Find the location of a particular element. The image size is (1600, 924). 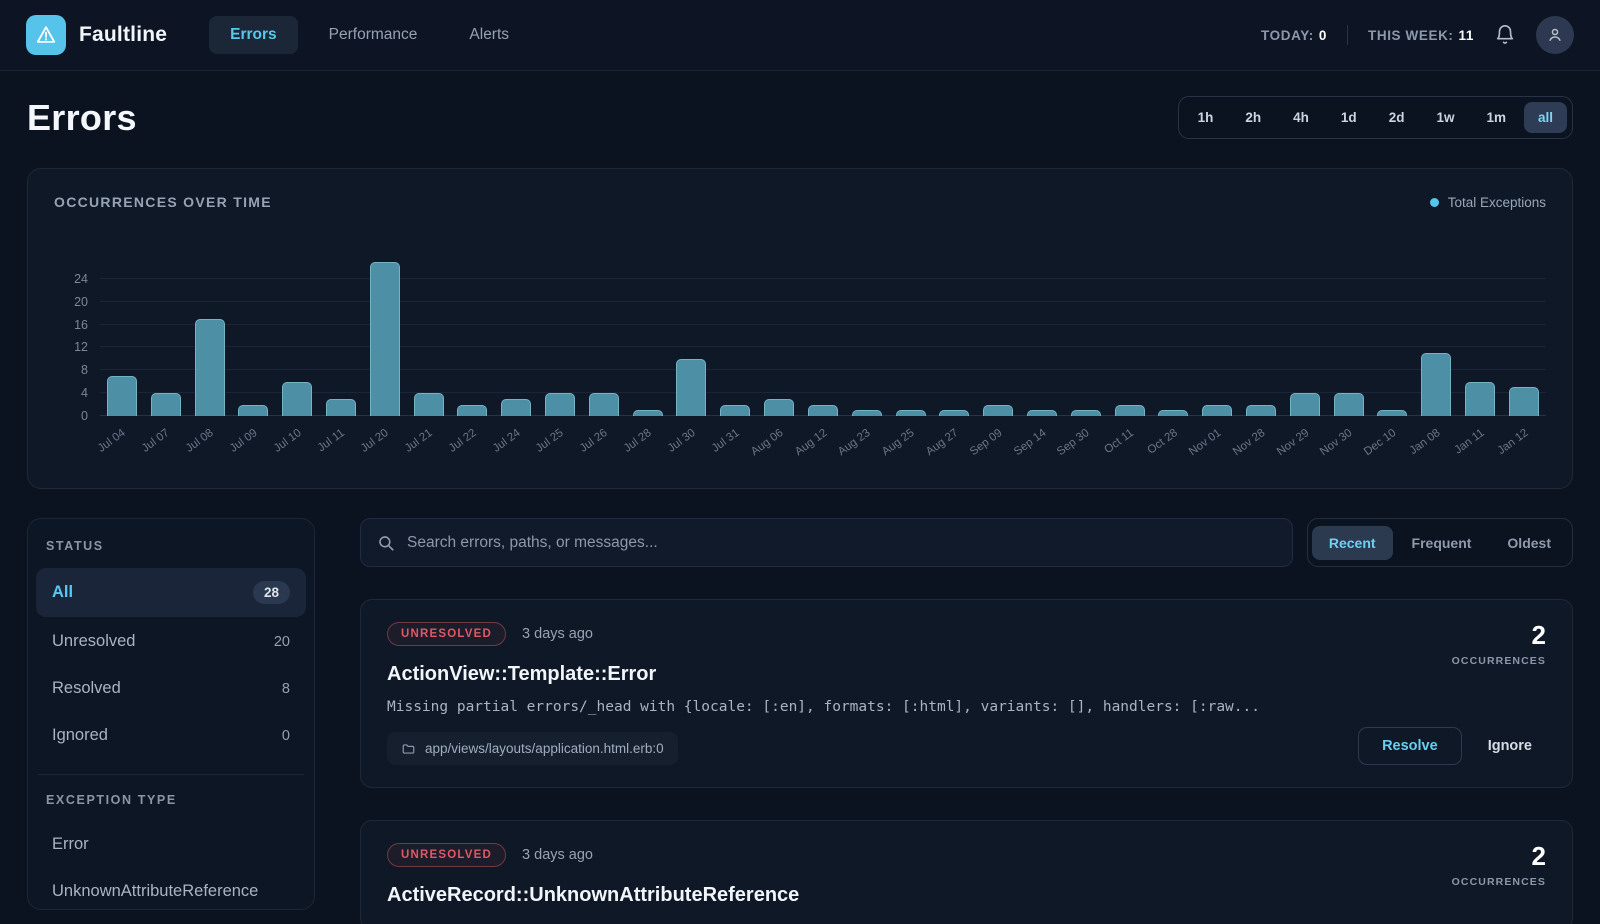

sort-frequent: Frequent is located at coordinates (1442, 543).